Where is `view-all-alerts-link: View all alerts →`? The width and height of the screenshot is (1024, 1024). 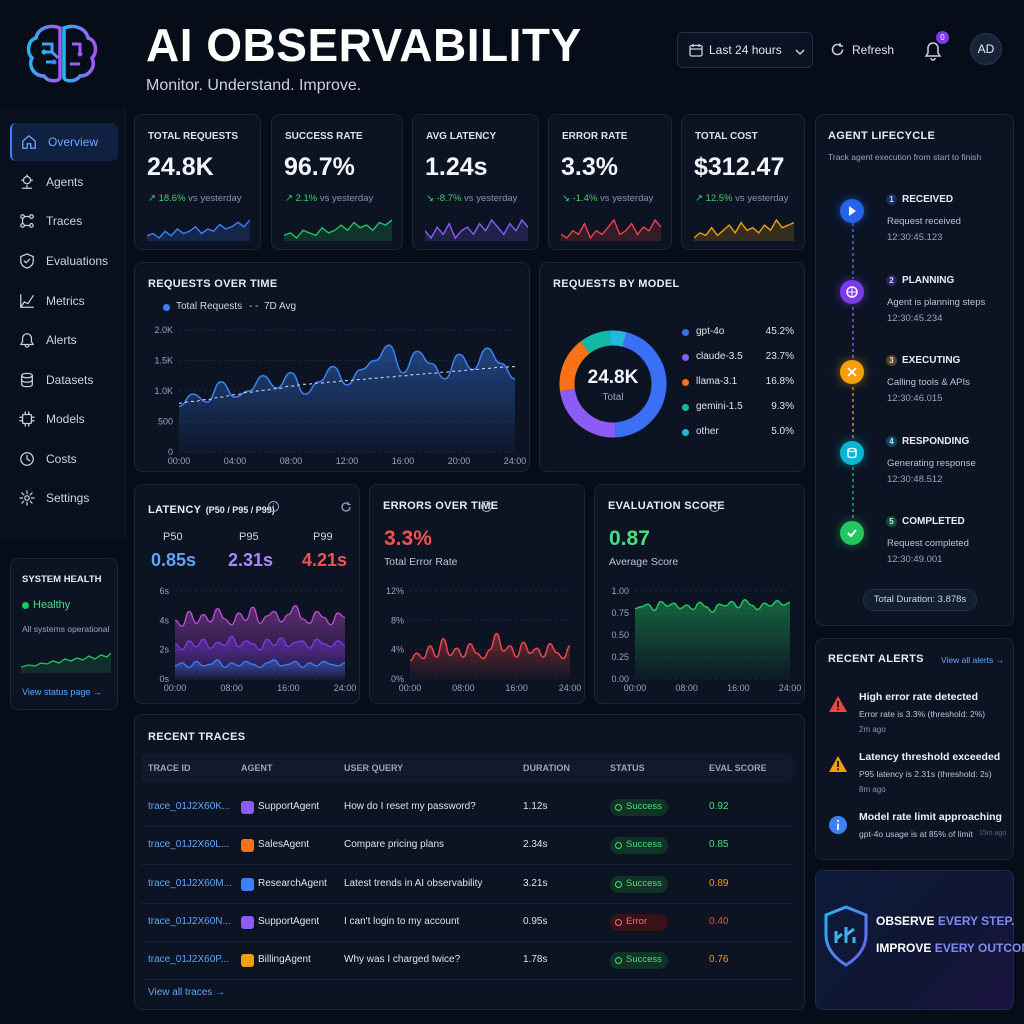
view-all-alerts-link: View all alerts → is located at coordinates (973, 660).